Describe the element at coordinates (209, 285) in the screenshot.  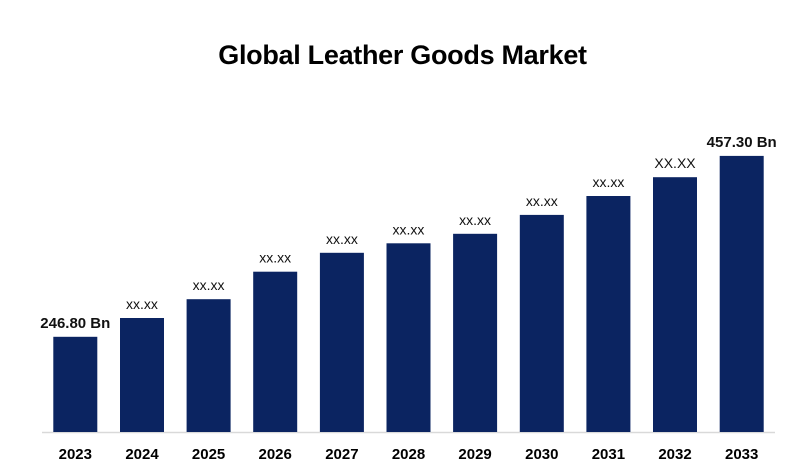
I see `data-label-2025: xx.xx` at that location.